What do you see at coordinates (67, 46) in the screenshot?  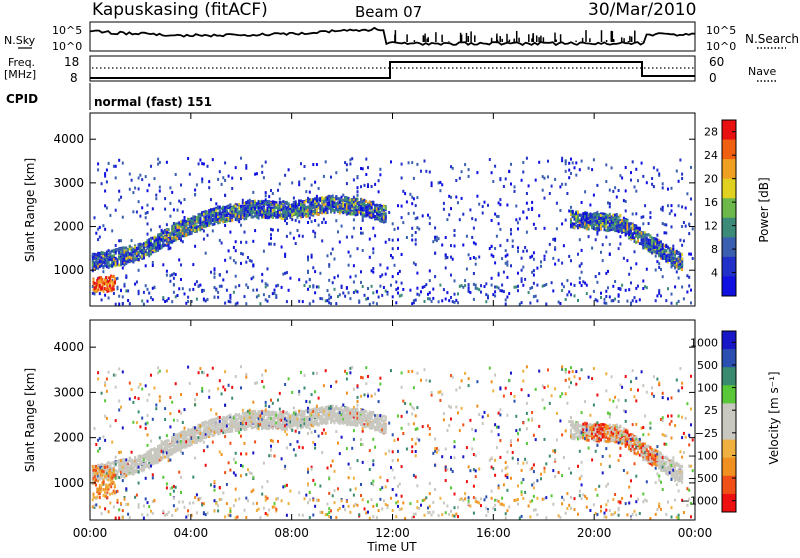 I see `noise-tick-low-left: 10^0` at bounding box center [67, 46].